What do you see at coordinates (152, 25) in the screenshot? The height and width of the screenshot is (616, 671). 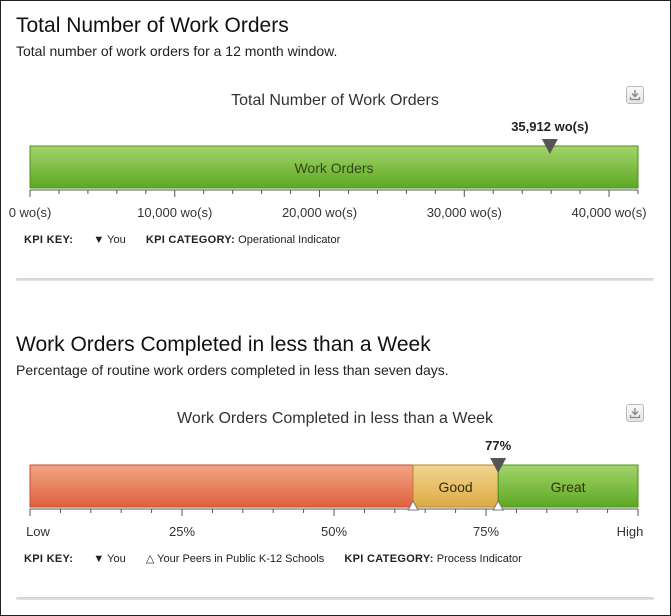 I see `panel-title: Total Number of Work Orders` at bounding box center [152, 25].